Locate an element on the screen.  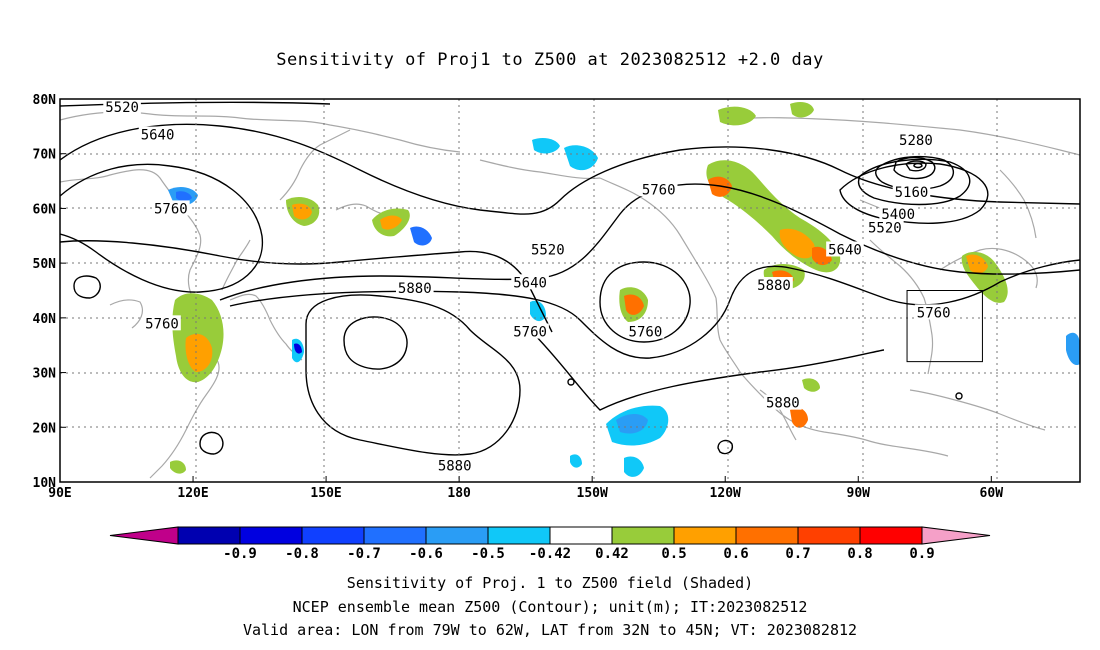
colorbar-label: -0.42 is located at coordinates (550, 554).